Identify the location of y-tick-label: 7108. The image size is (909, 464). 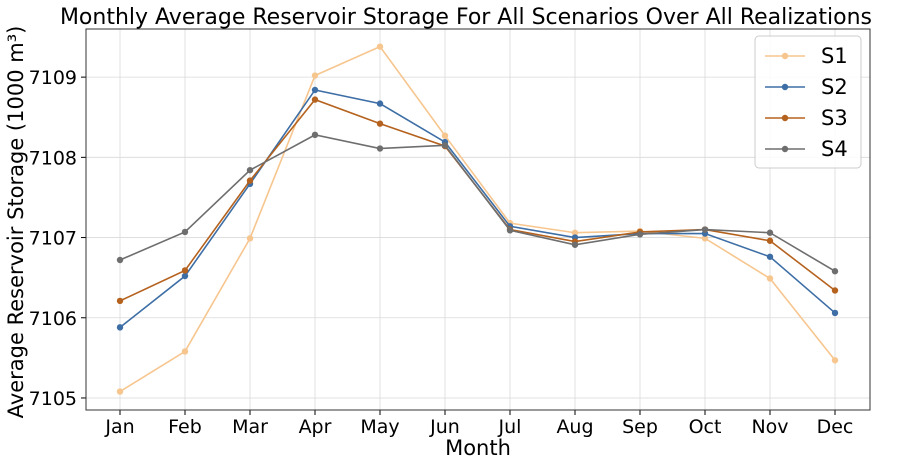
(53, 158).